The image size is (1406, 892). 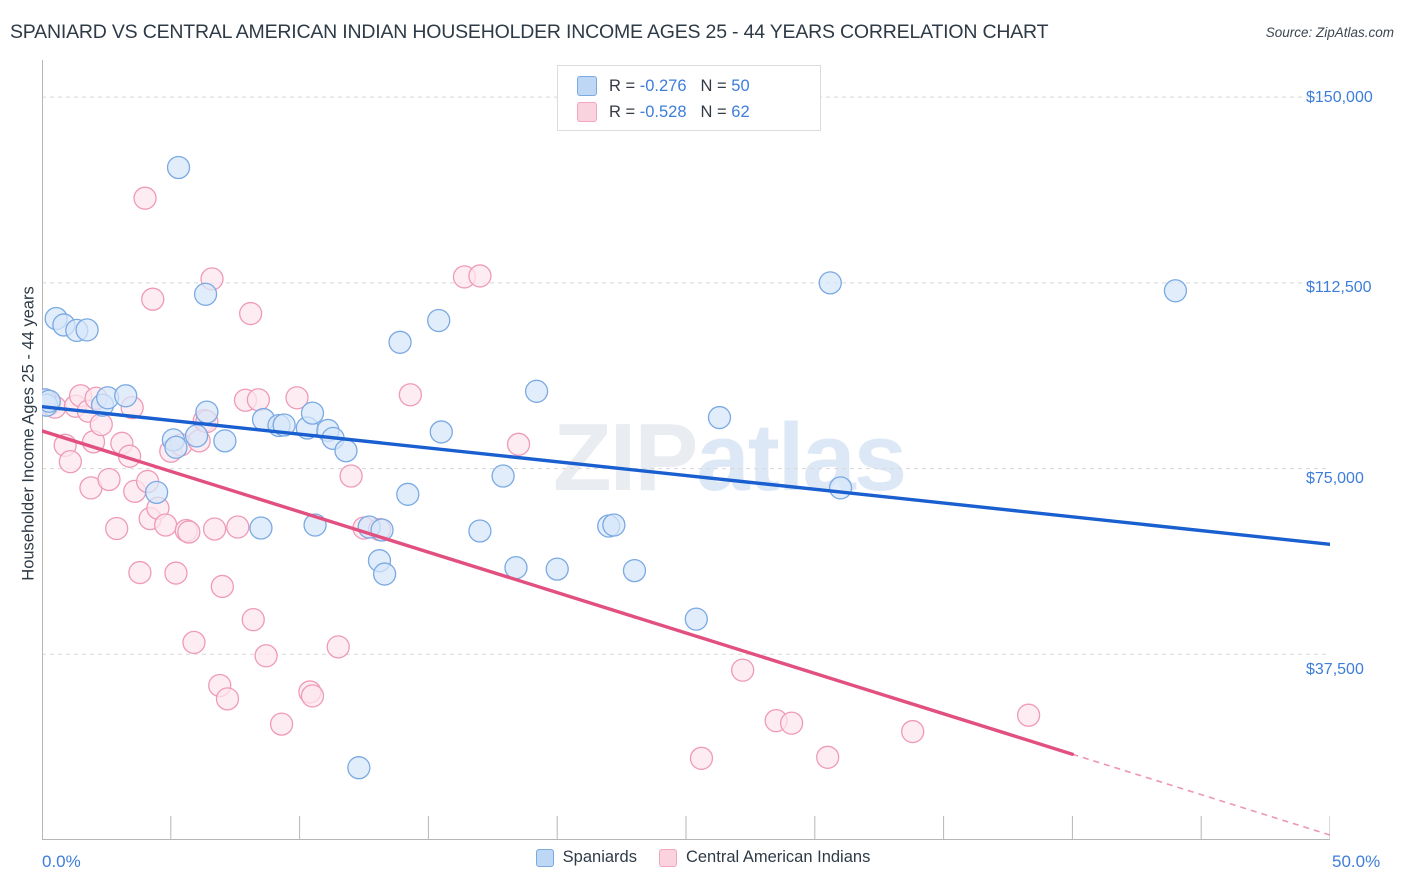 What do you see at coordinates (667, 857) in the screenshot?
I see `legend-marker-central-american-indians` at bounding box center [667, 857].